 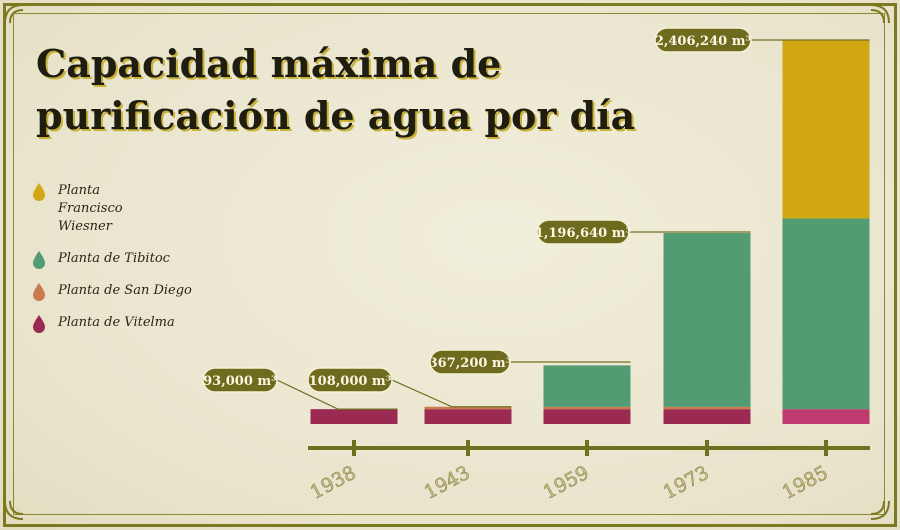 I want to click on legend-label: Planta Francisco Wiesner, so click(x=90, y=208).